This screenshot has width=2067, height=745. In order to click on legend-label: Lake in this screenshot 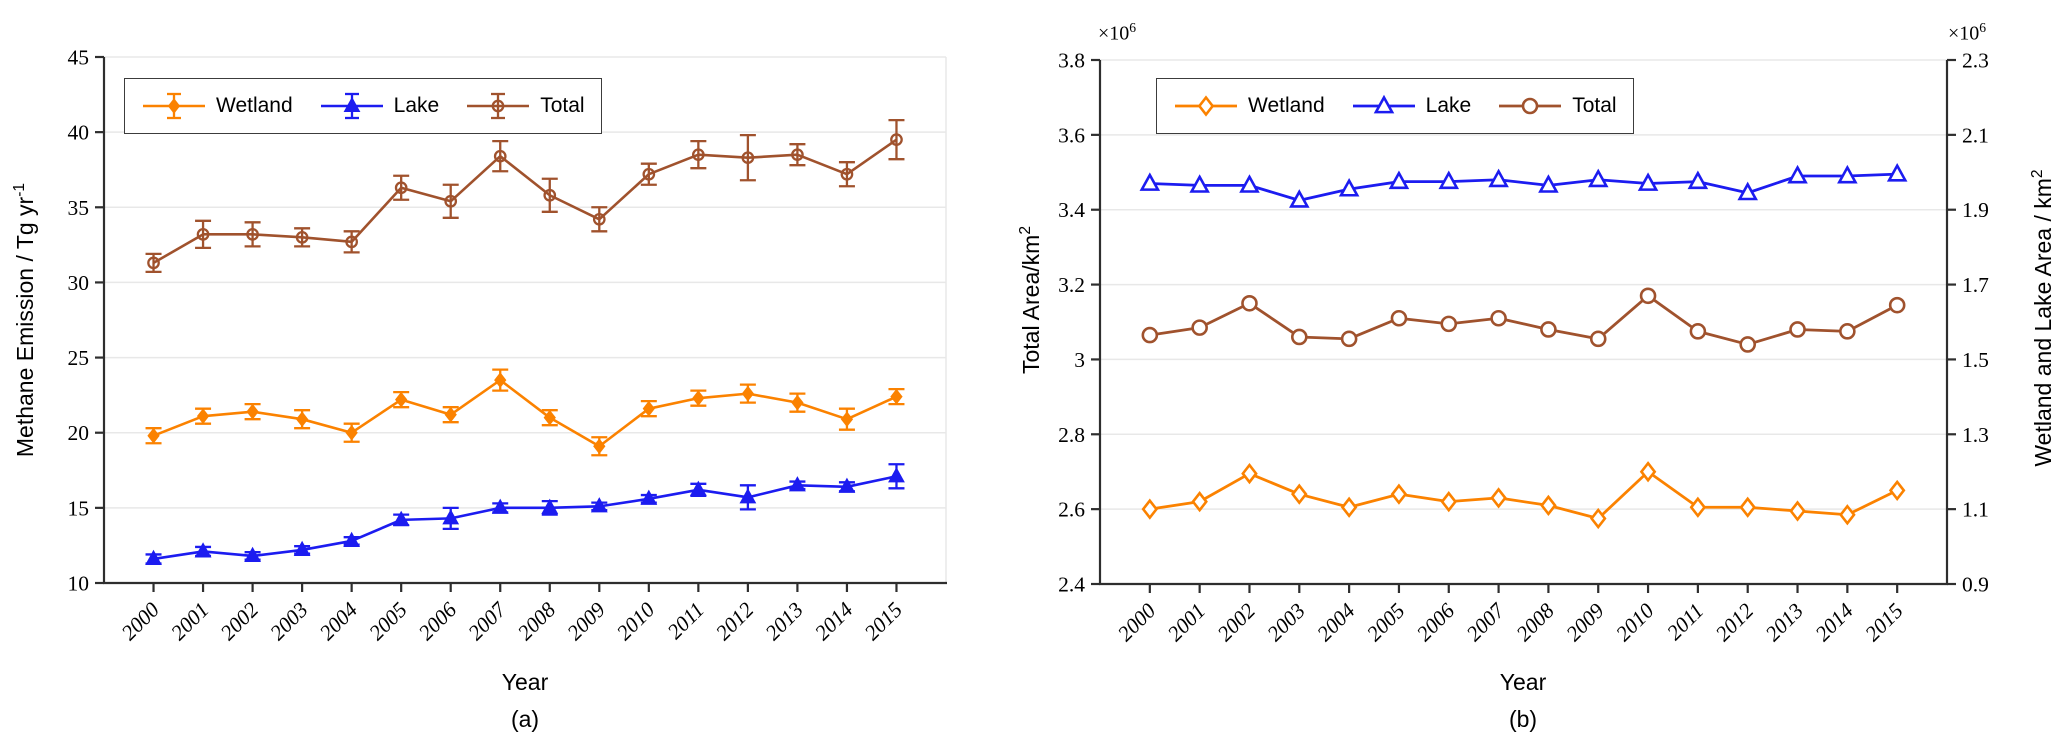, I will do `click(416, 105)`.